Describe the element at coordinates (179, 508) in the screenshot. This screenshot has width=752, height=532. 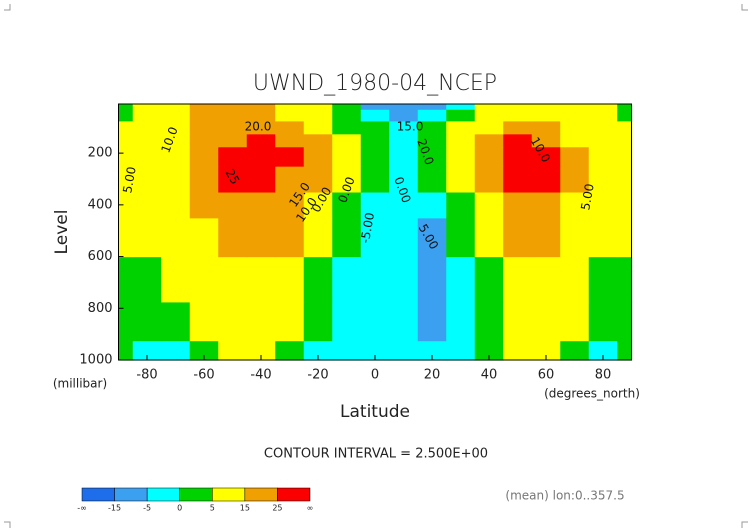
I see `colorbar-label: 0` at that location.